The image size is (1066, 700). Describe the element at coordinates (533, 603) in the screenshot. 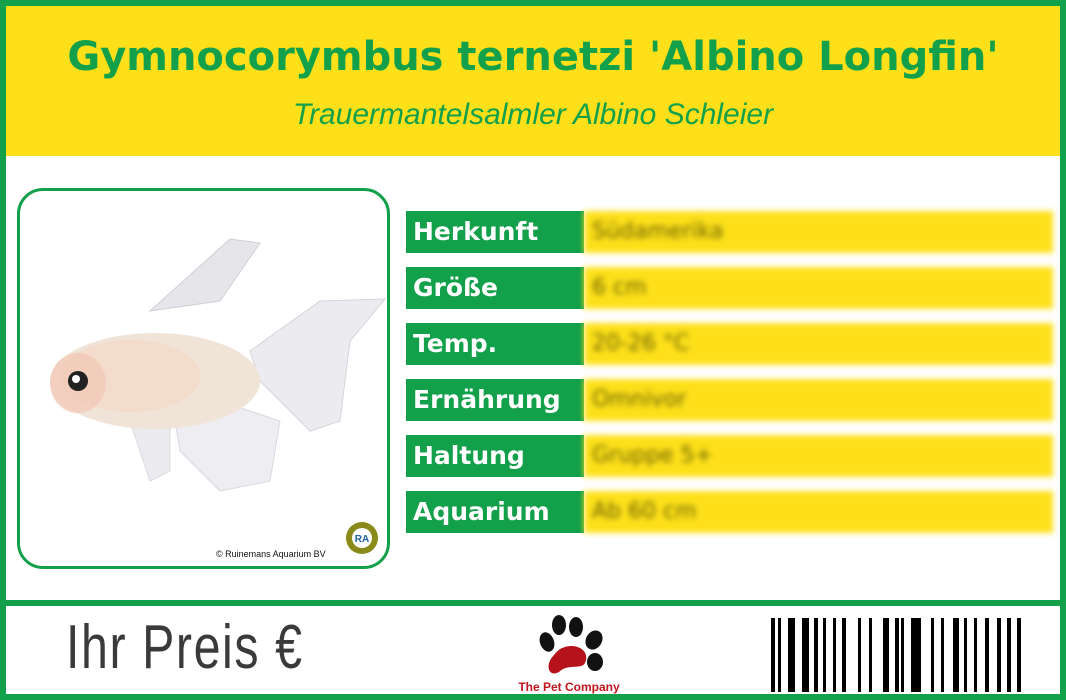

I see `footer-divider` at that location.